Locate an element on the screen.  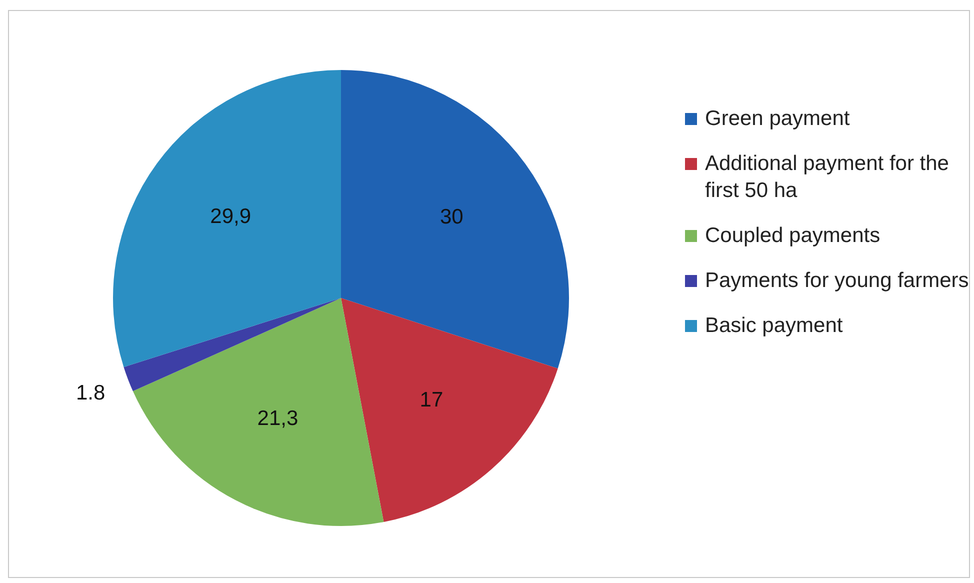
legend-label: Basic payment is located at coordinates (774, 326).